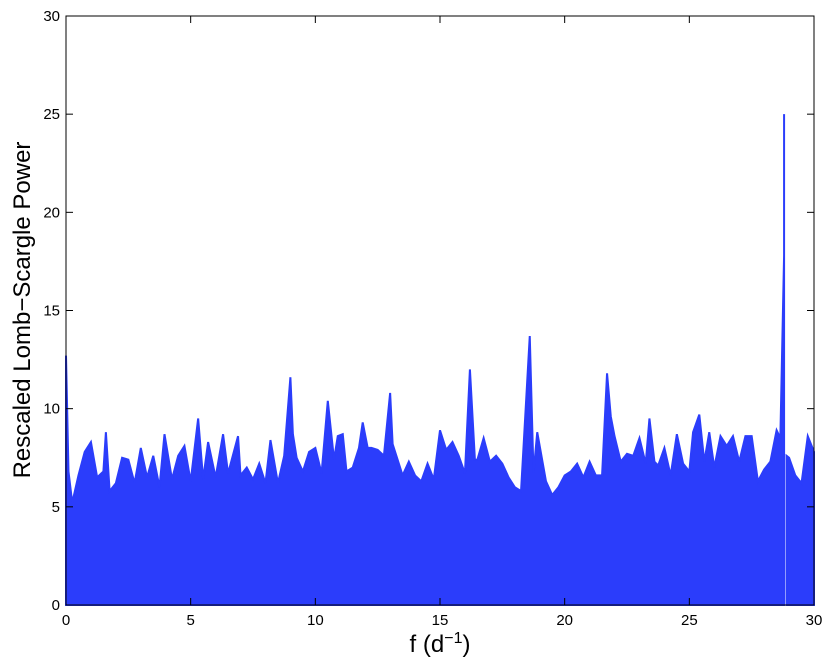 This screenshot has height=663, width=830. I want to click on x-tick-label: 30, so click(814, 620).